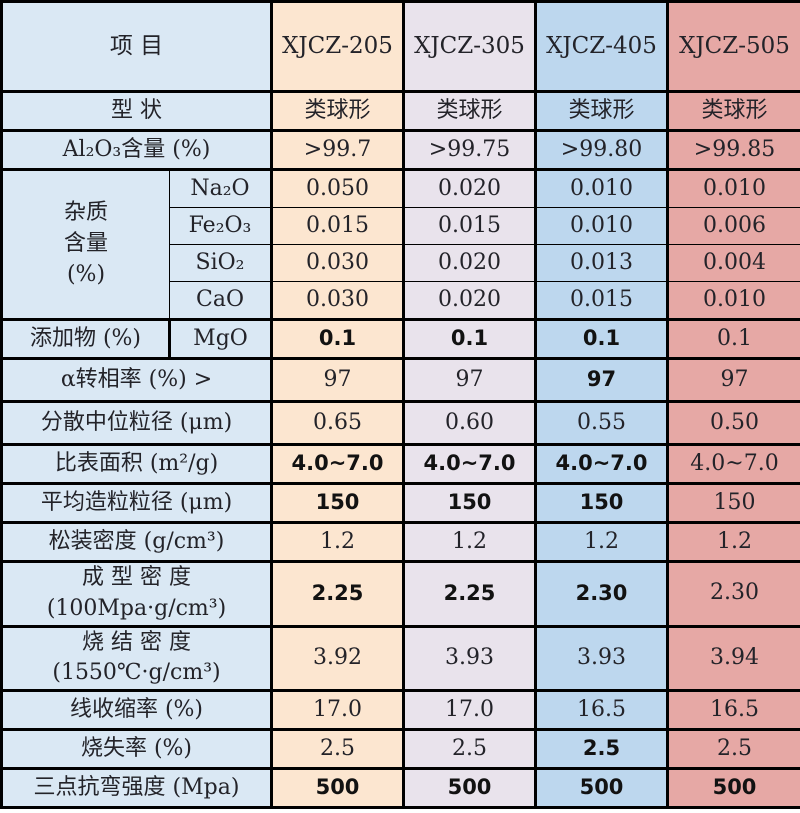 The image size is (800, 813). Describe the element at coordinates (469, 188) in the screenshot. I see `na2o-xjcz305: 0.020` at that location.